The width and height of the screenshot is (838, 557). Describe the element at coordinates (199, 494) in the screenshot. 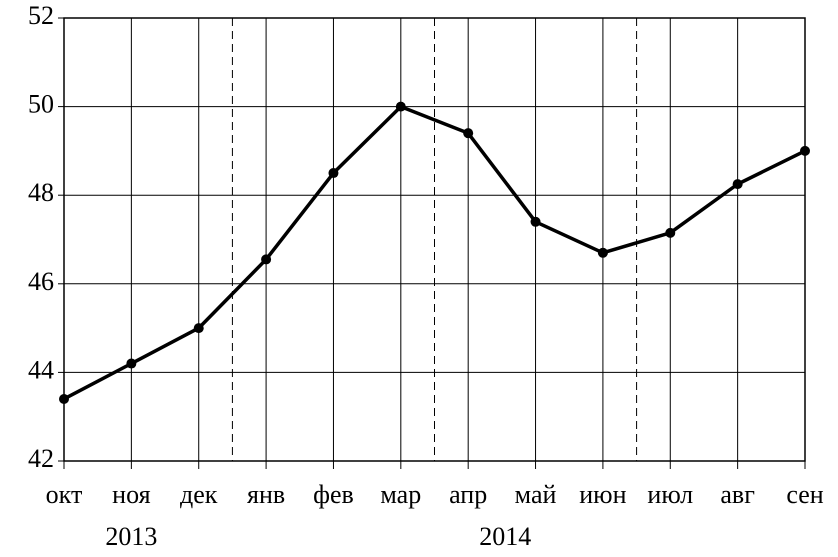

I see `x-tick-label: дек` at that location.